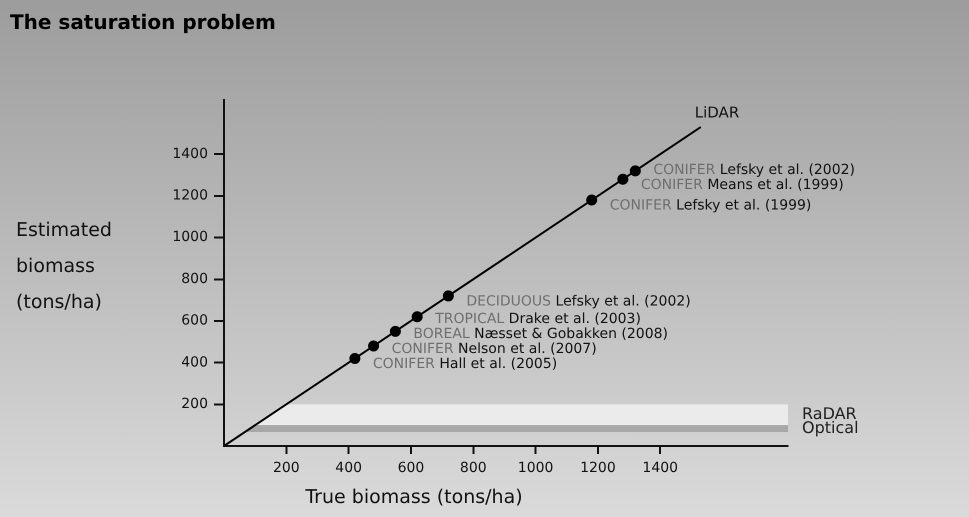  Describe the element at coordinates (540, 334) in the screenshot. I see `annotation: BOREAL Næsset & Gobakken (2008)` at that location.